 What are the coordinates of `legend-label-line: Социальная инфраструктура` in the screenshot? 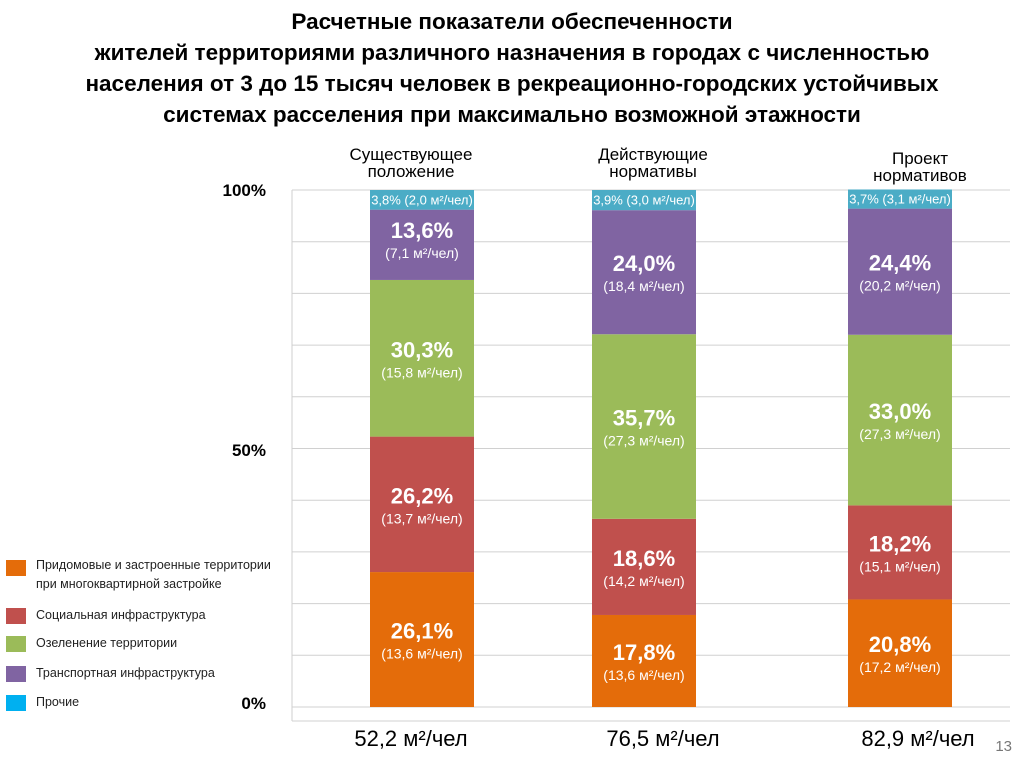 It's located at (121, 615).